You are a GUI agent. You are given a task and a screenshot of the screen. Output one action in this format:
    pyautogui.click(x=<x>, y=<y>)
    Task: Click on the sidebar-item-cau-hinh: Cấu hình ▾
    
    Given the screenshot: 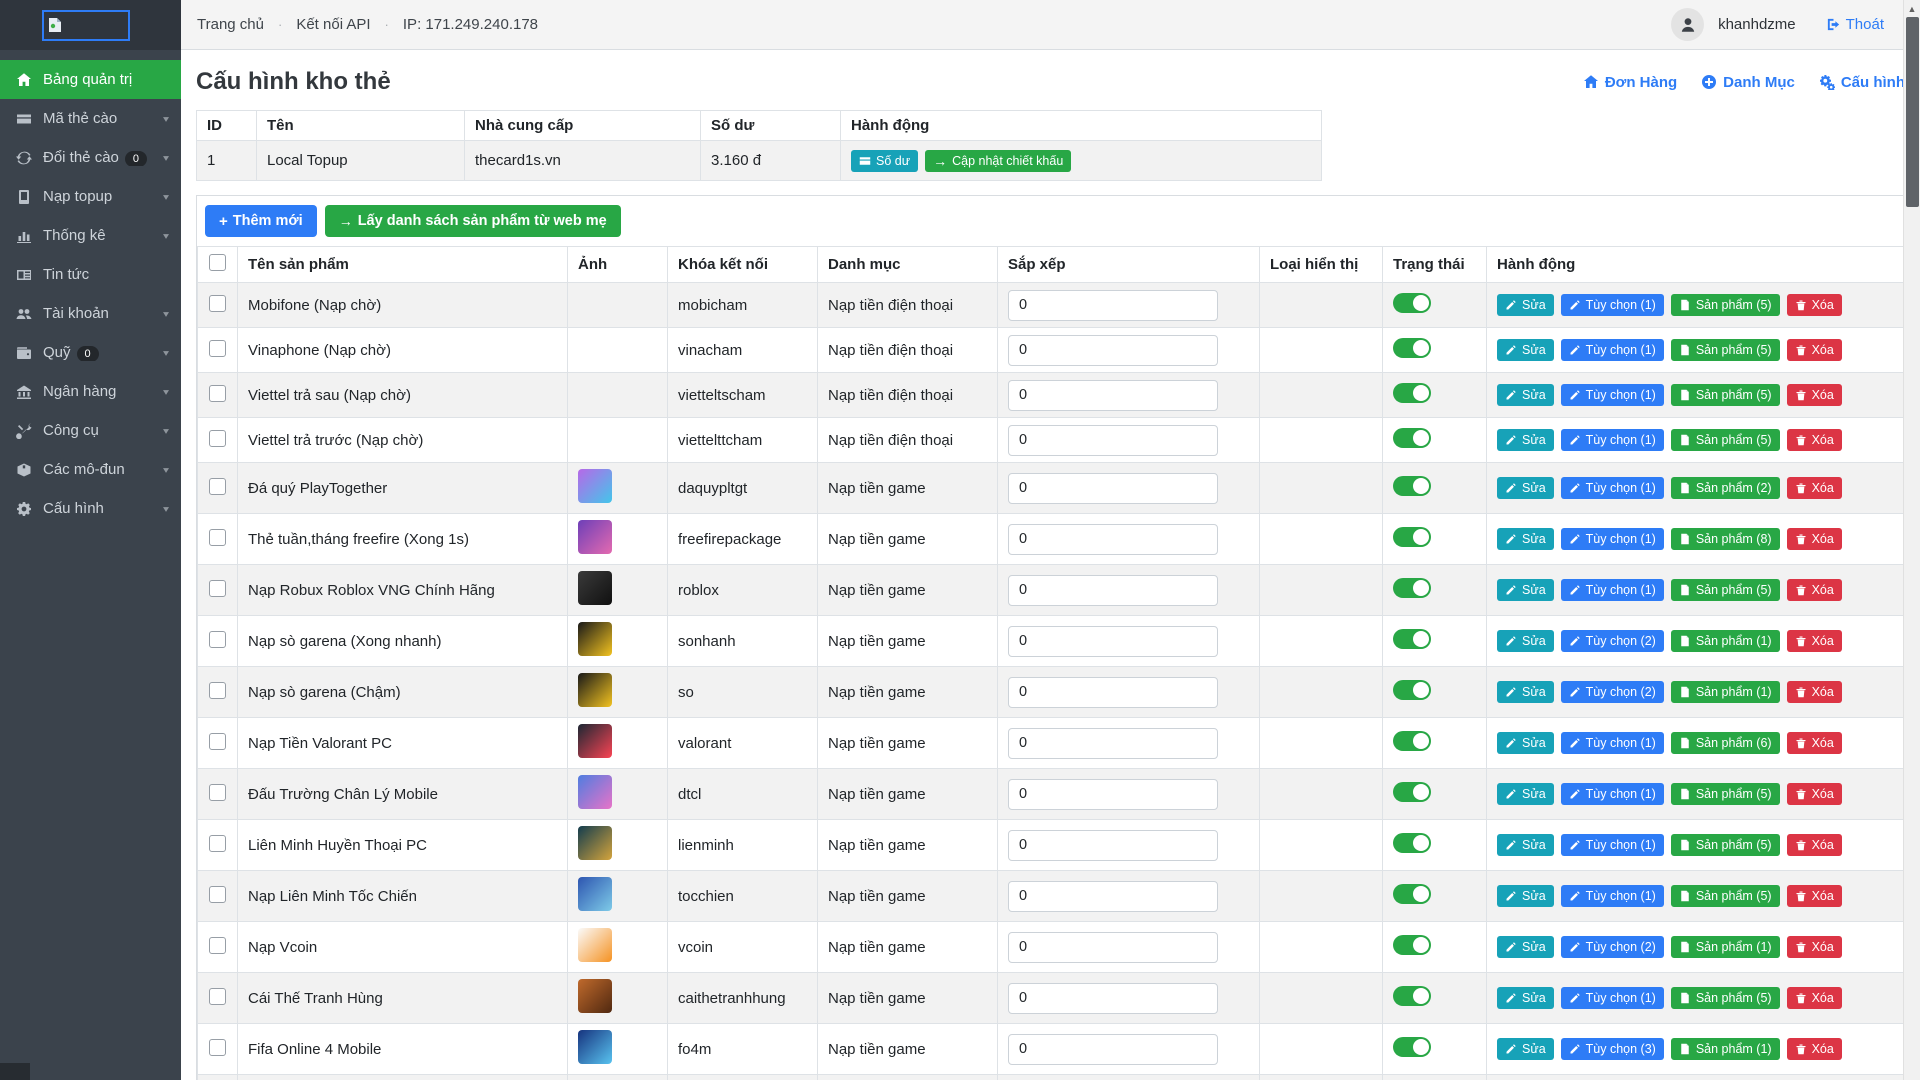 What is the action you would take?
    pyautogui.click(x=90, y=508)
    